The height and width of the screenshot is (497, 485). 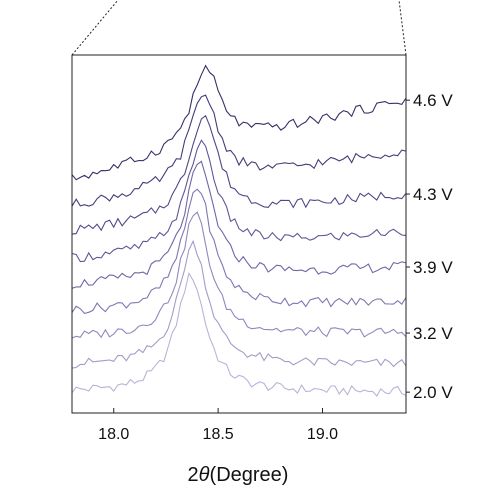 I want to click on series-labels: 2.0 V 3.2 V 3.9 V 4.3 V 4.6 V, so click(x=429, y=246).